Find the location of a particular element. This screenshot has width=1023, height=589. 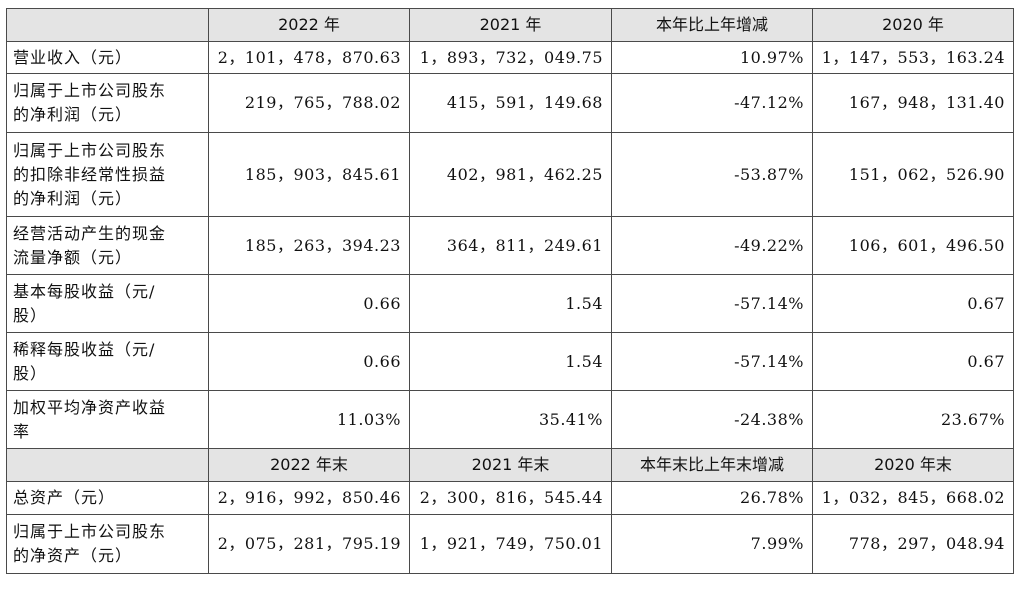

header-col-change: 本年比上年增减 is located at coordinates (712, 25).